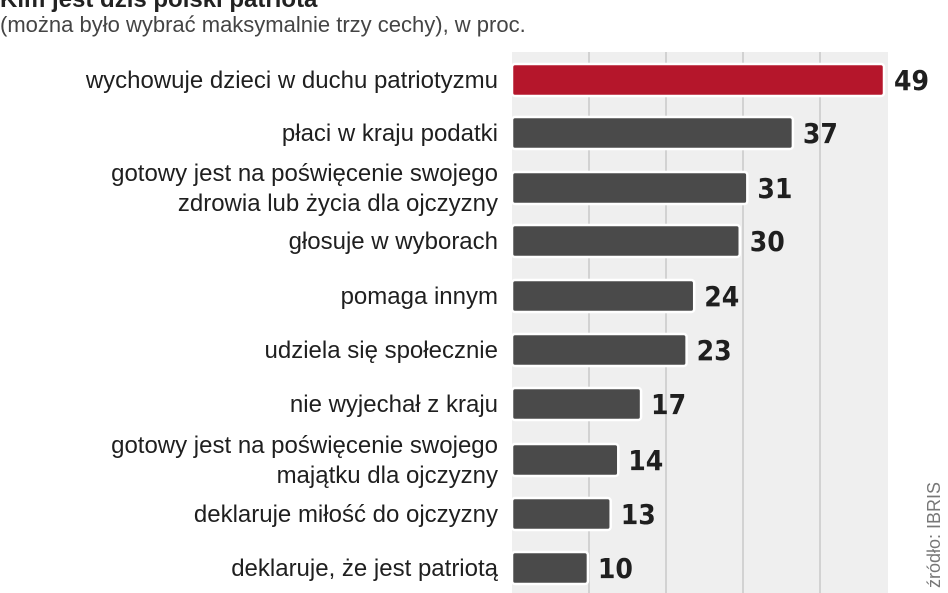  I want to click on category-label-10: deklaruje, że jest patriotą, so click(364, 568).